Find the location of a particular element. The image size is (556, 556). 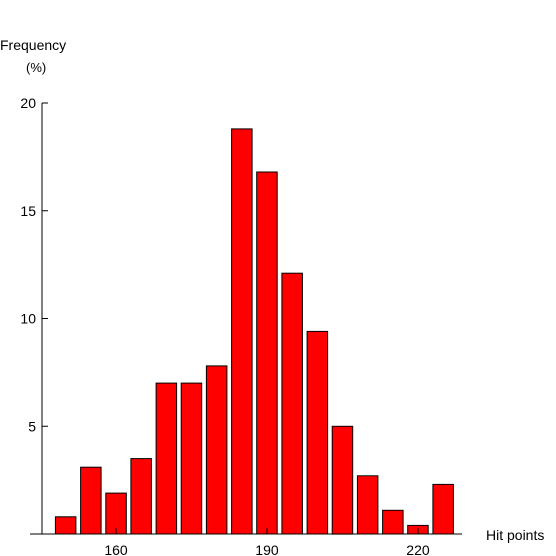

y-axis-title: Frequency is located at coordinates (33, 45).